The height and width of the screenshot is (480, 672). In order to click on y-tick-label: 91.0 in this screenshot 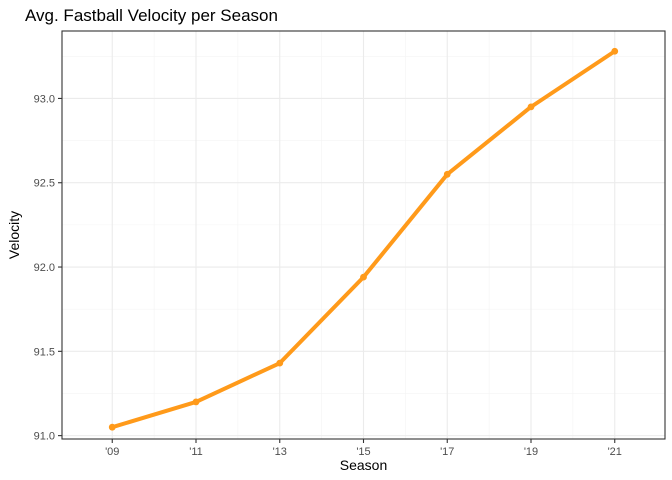, I will do `click(44, 437)`.